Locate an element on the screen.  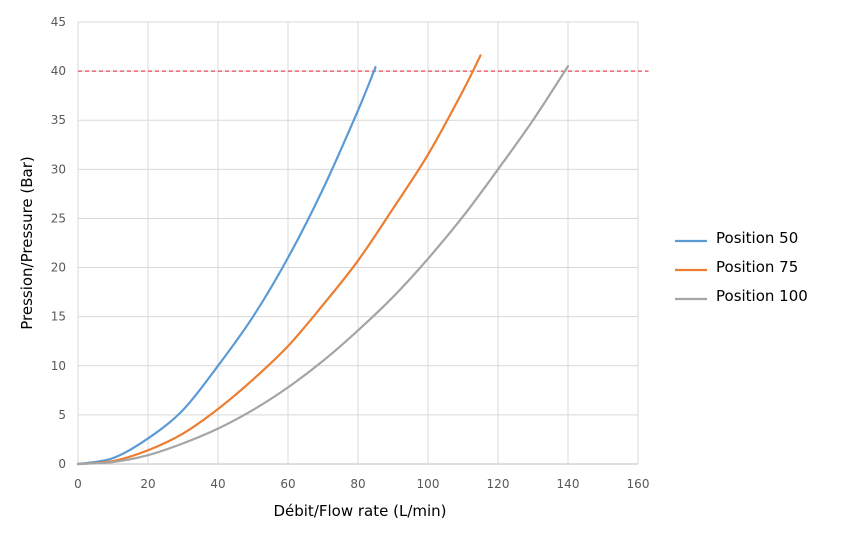
x-tick-label: 120 is located at coordinates (498, 484).